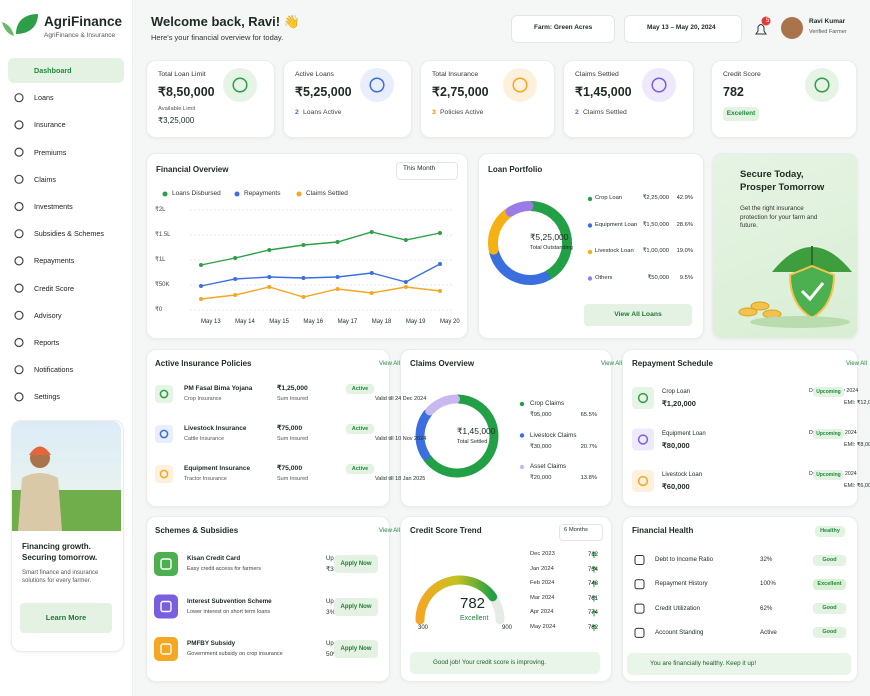 Image resolution: width=870 pixels, height=696 pixels. Describe the element at coordinates (785, 246) in the screenshot. I see `secure-card` at that location.